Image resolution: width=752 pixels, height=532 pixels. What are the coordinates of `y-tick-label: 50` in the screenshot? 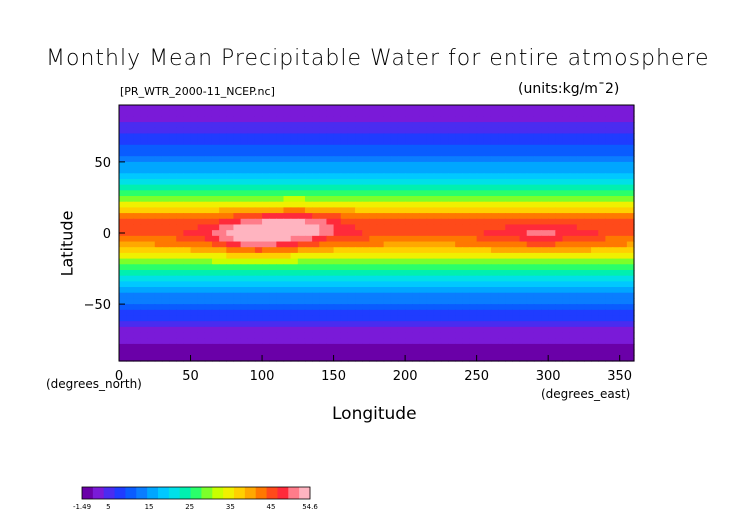 It's located at (102, 163).